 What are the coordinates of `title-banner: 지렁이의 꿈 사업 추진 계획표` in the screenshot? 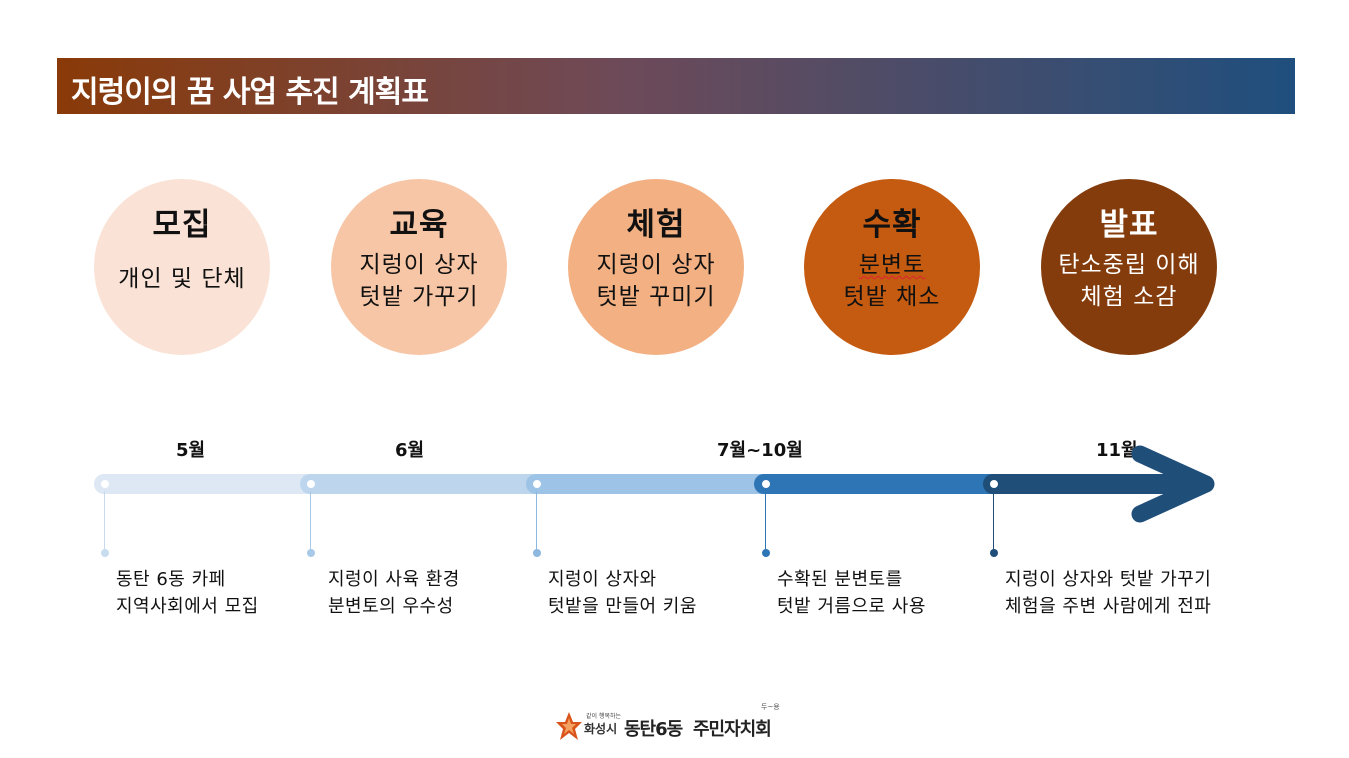 It's located at (676, 86).